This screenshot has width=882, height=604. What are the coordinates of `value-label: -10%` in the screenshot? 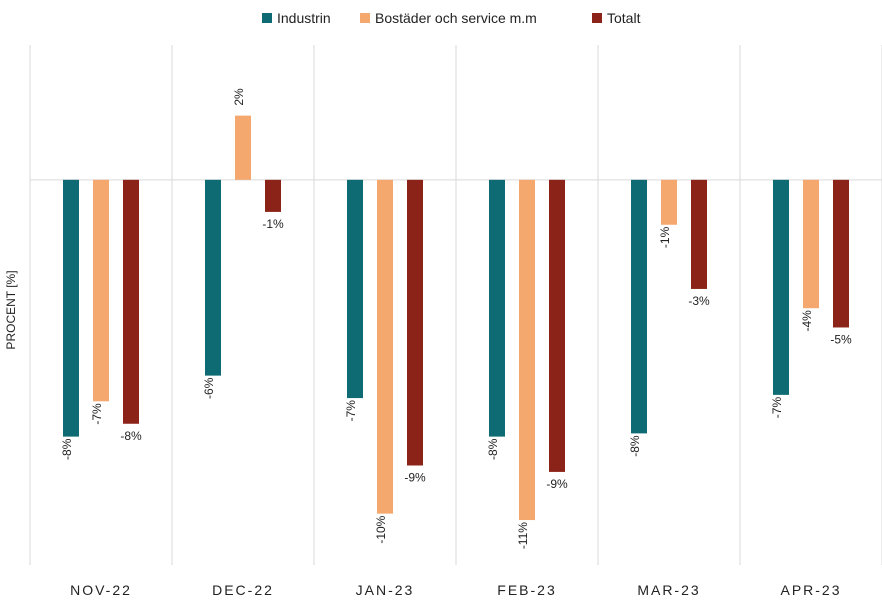 It's located at (381, 529).